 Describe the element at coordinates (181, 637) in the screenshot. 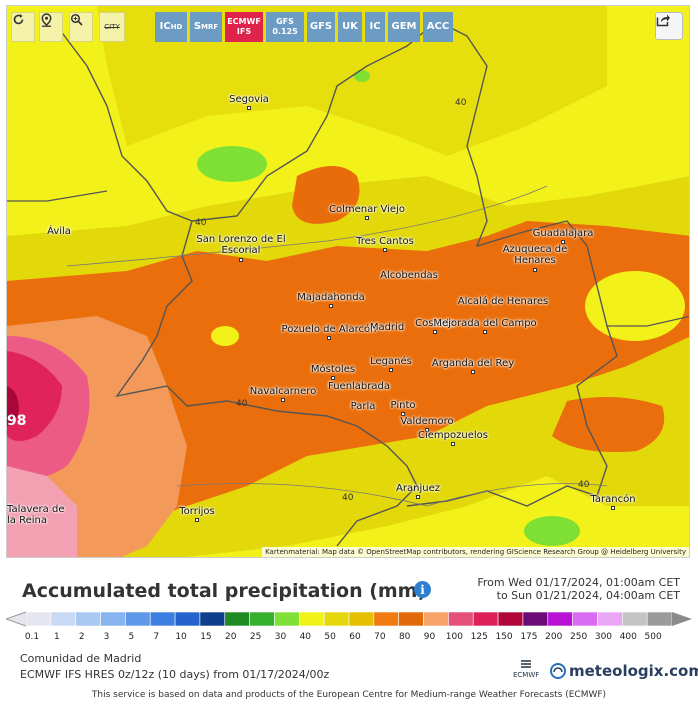

I see `legend-tick-label: 10` at that location.